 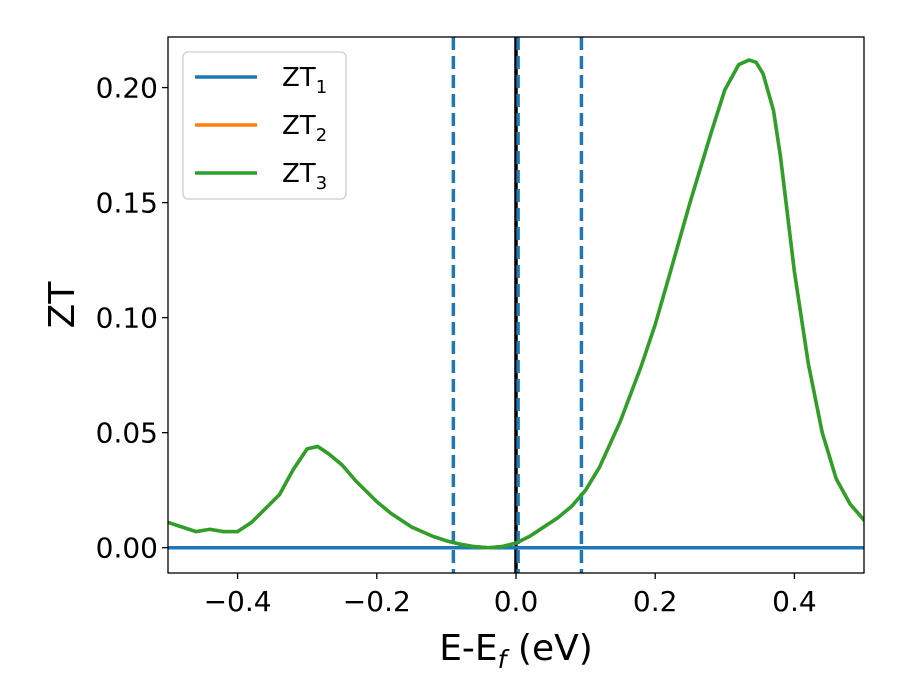 What do you see at coordinates (127, 318) in the screenshot?
I see `y-tick-label: 0.10` at bounding box center [127, 318].